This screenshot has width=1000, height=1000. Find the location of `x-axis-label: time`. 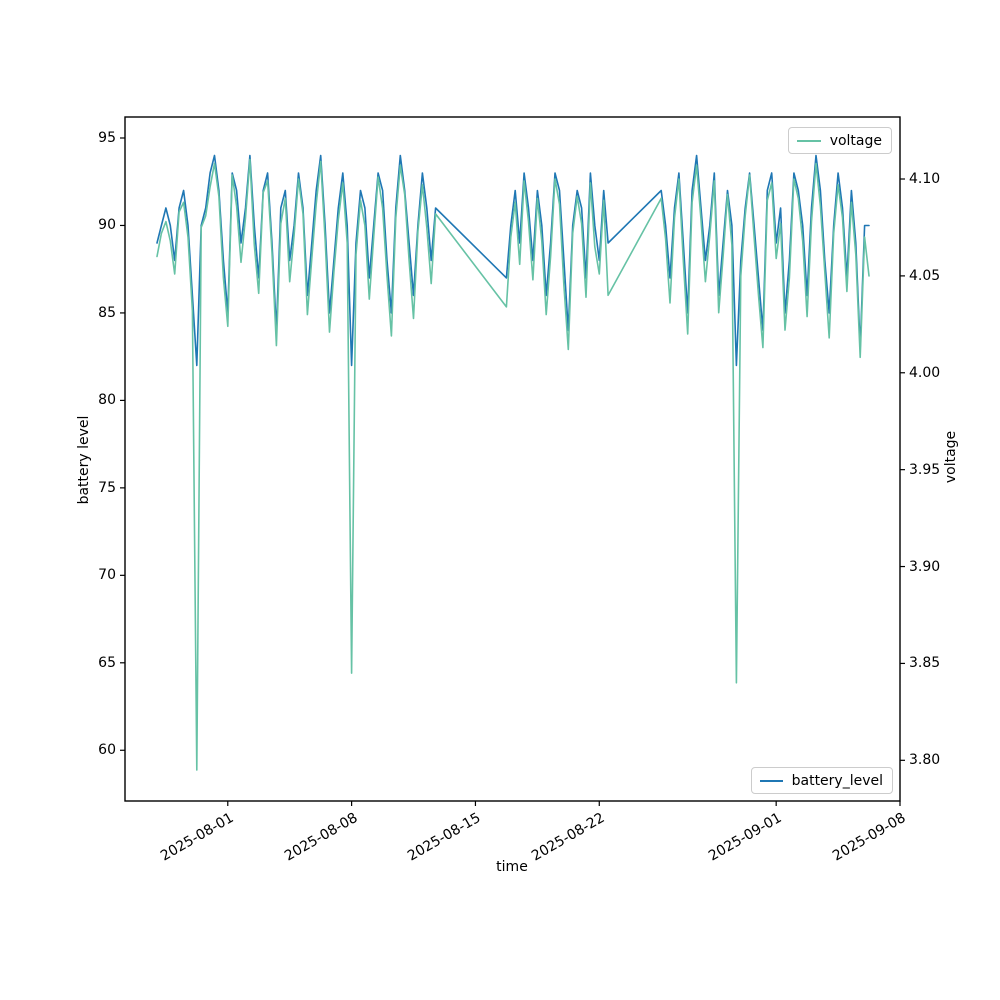

x-axis-label: time is located at coordinates (512, 867).